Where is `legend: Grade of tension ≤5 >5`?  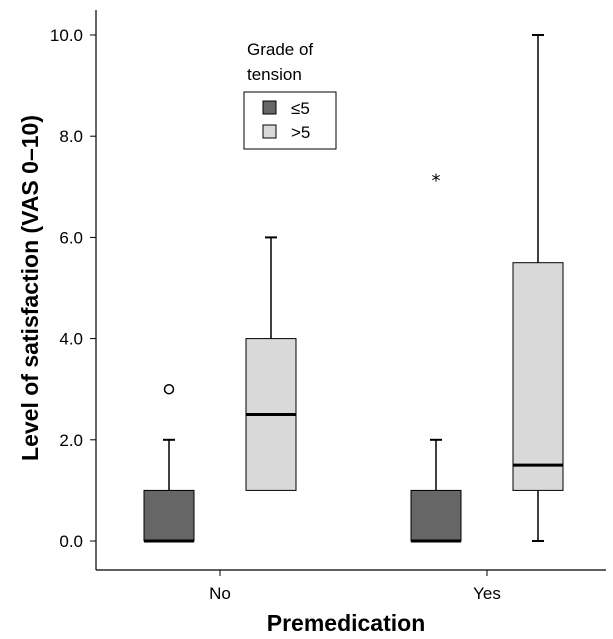
legend: Grade of tension ≤5 >5 is located at coordinates (290, 95).